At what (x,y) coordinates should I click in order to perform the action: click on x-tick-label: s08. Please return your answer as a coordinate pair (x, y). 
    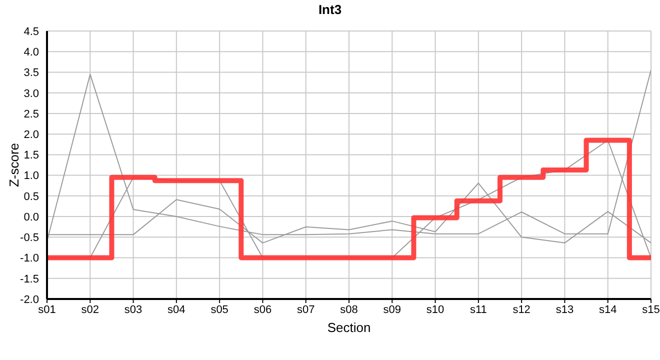
    Looking at the image, I should click on (349, 310).